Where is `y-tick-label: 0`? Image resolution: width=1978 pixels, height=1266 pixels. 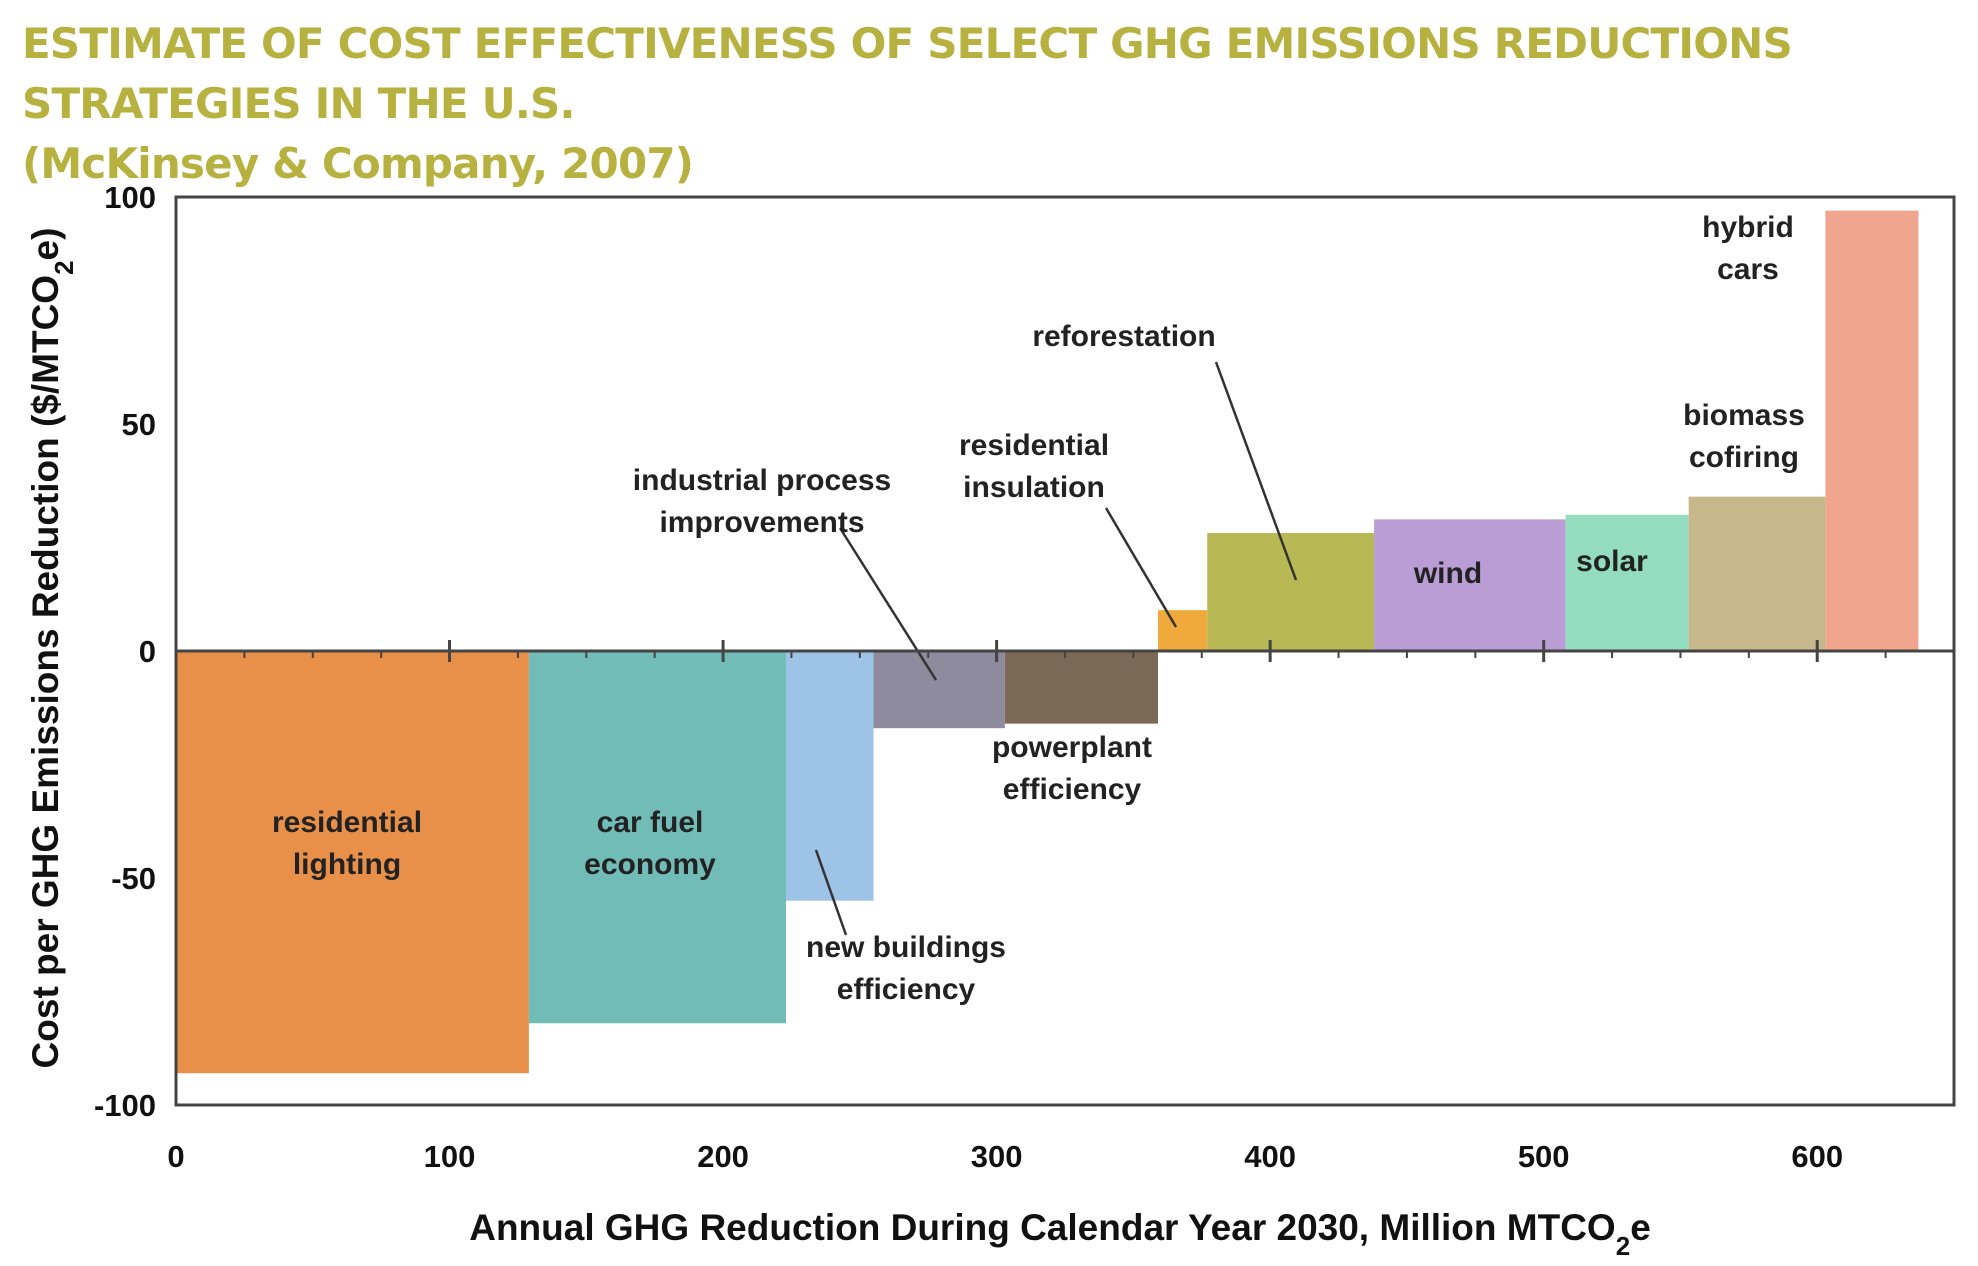
y-tick-label: 0 is located at coordinates (147, 651).